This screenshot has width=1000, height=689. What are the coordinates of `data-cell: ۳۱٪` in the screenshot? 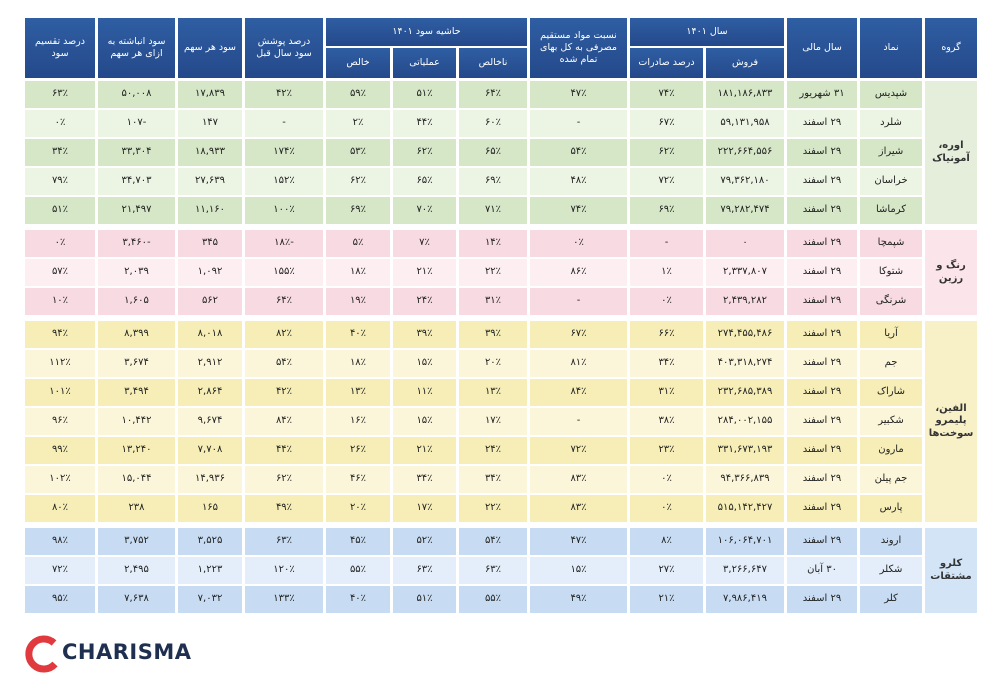 It's located at (493, 301).